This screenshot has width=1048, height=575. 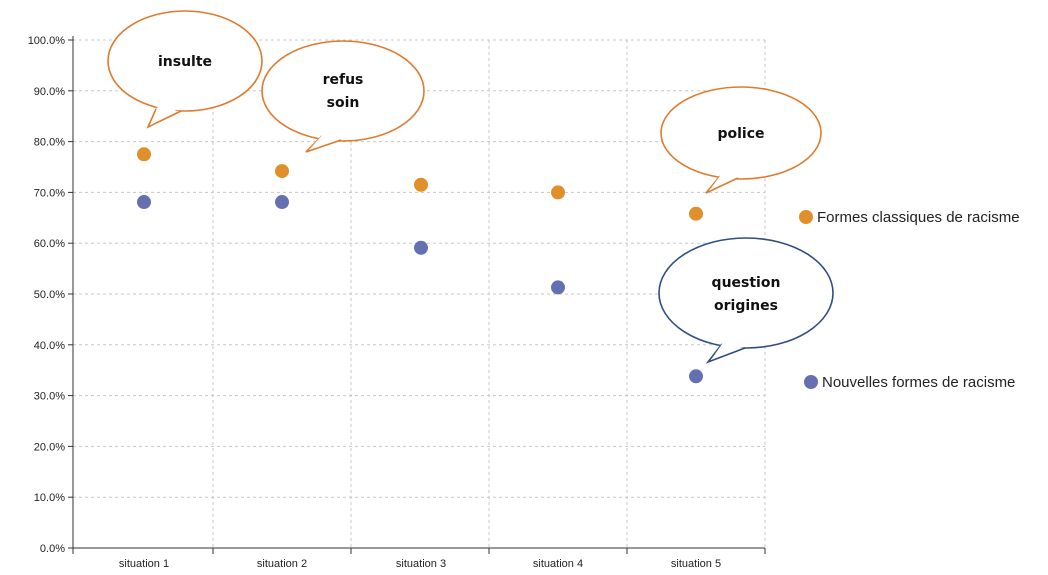 What do you see at coordinates (918, 217) in the screenshot?
I see `legend-label: Formes classiques de racisme` at bounding box center [918, 217].